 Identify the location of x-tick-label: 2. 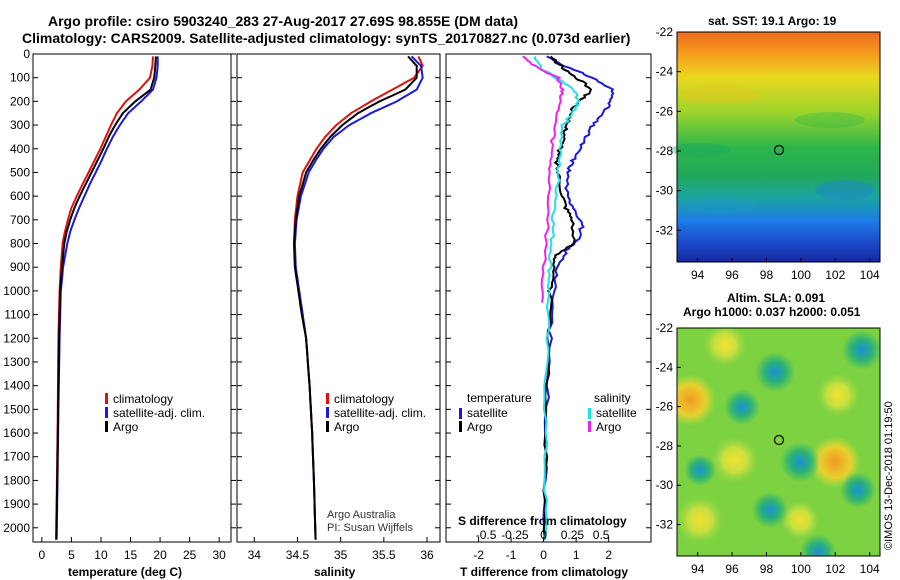
(608, 555).